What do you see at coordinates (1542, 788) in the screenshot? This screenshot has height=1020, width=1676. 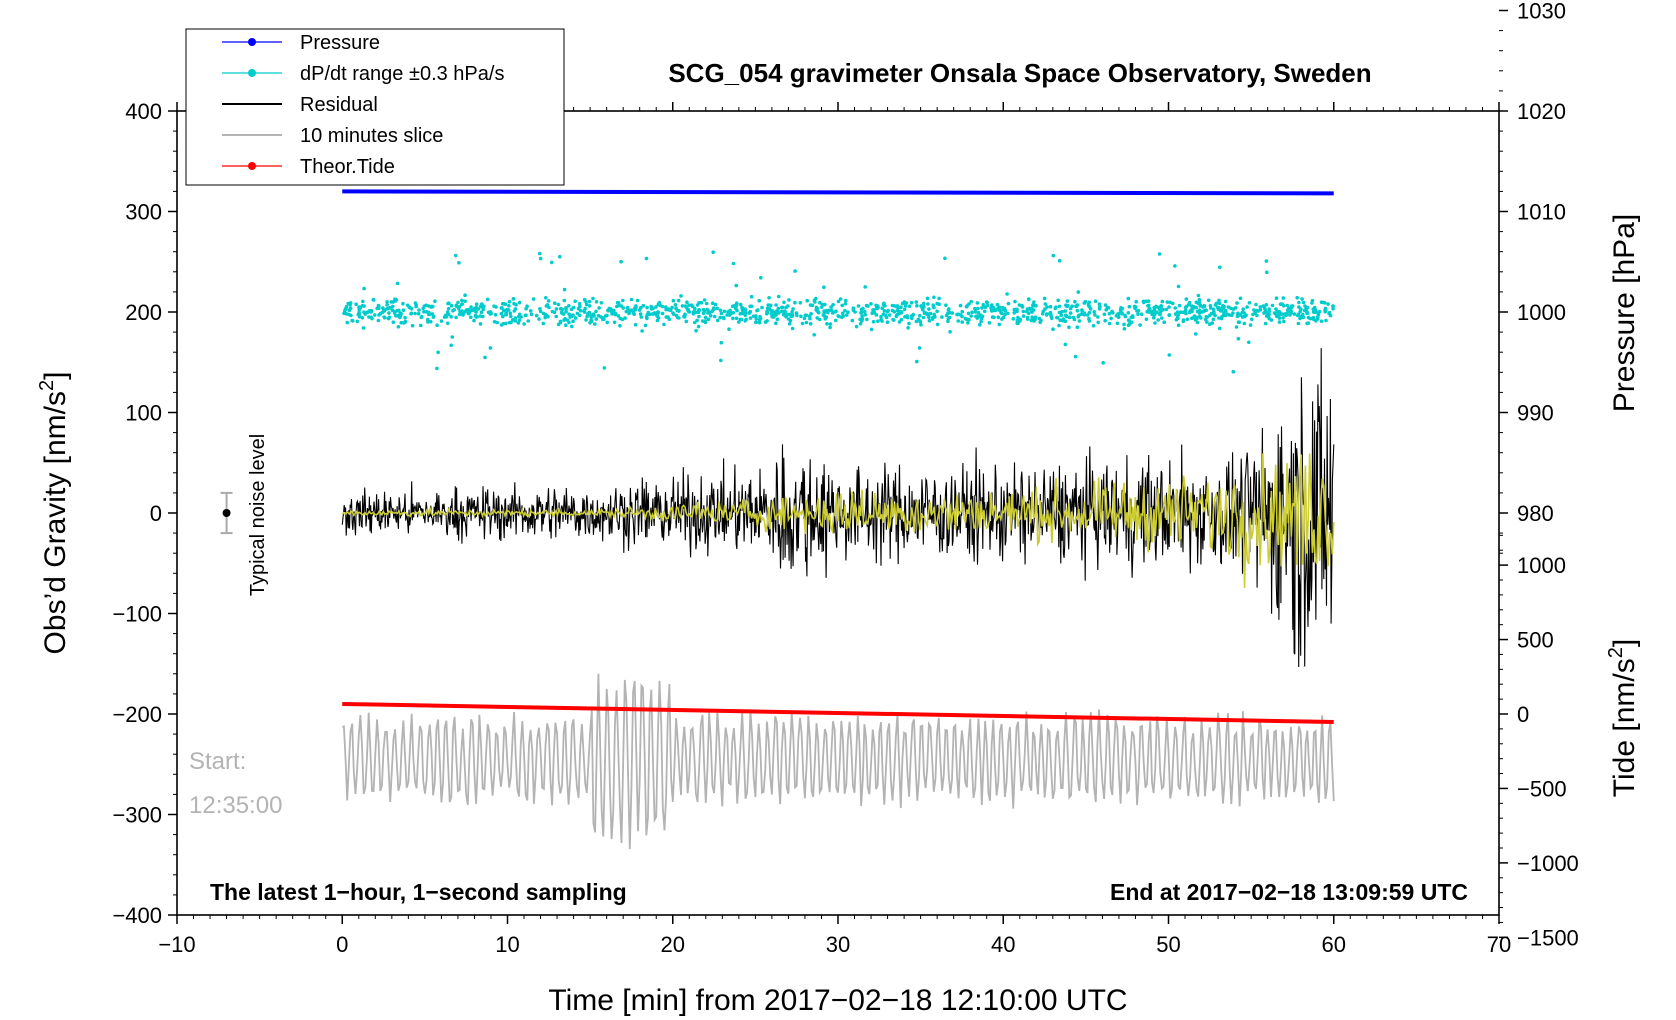 I see `tide-tick-label: −500` at bounding box center [1542, 788].